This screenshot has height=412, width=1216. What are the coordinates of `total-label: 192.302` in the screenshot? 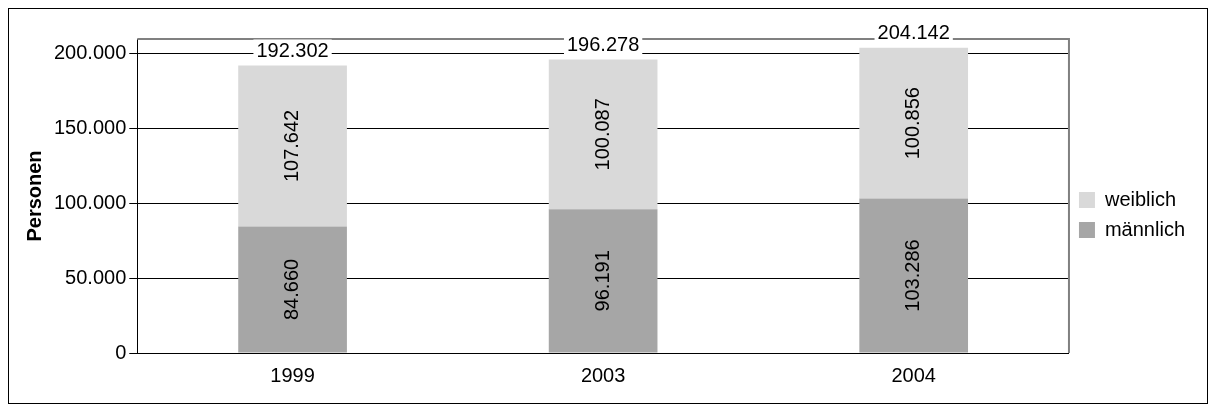 It's located at (292, 49).